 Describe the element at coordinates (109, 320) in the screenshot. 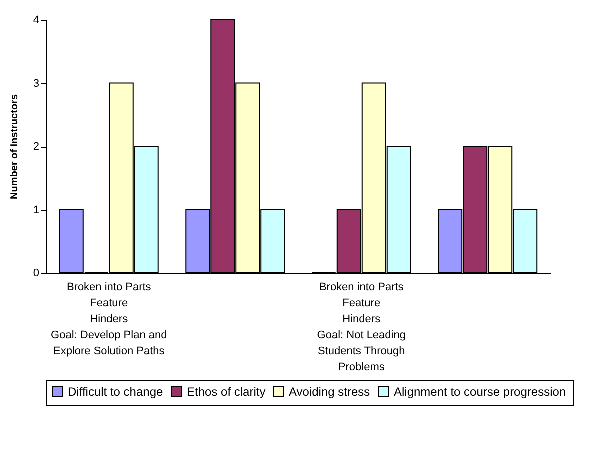

I see `x-tick-label: Broken into Parts Feature Hinders Goal: Develop Plan and Explore Solution Paths` at that location.